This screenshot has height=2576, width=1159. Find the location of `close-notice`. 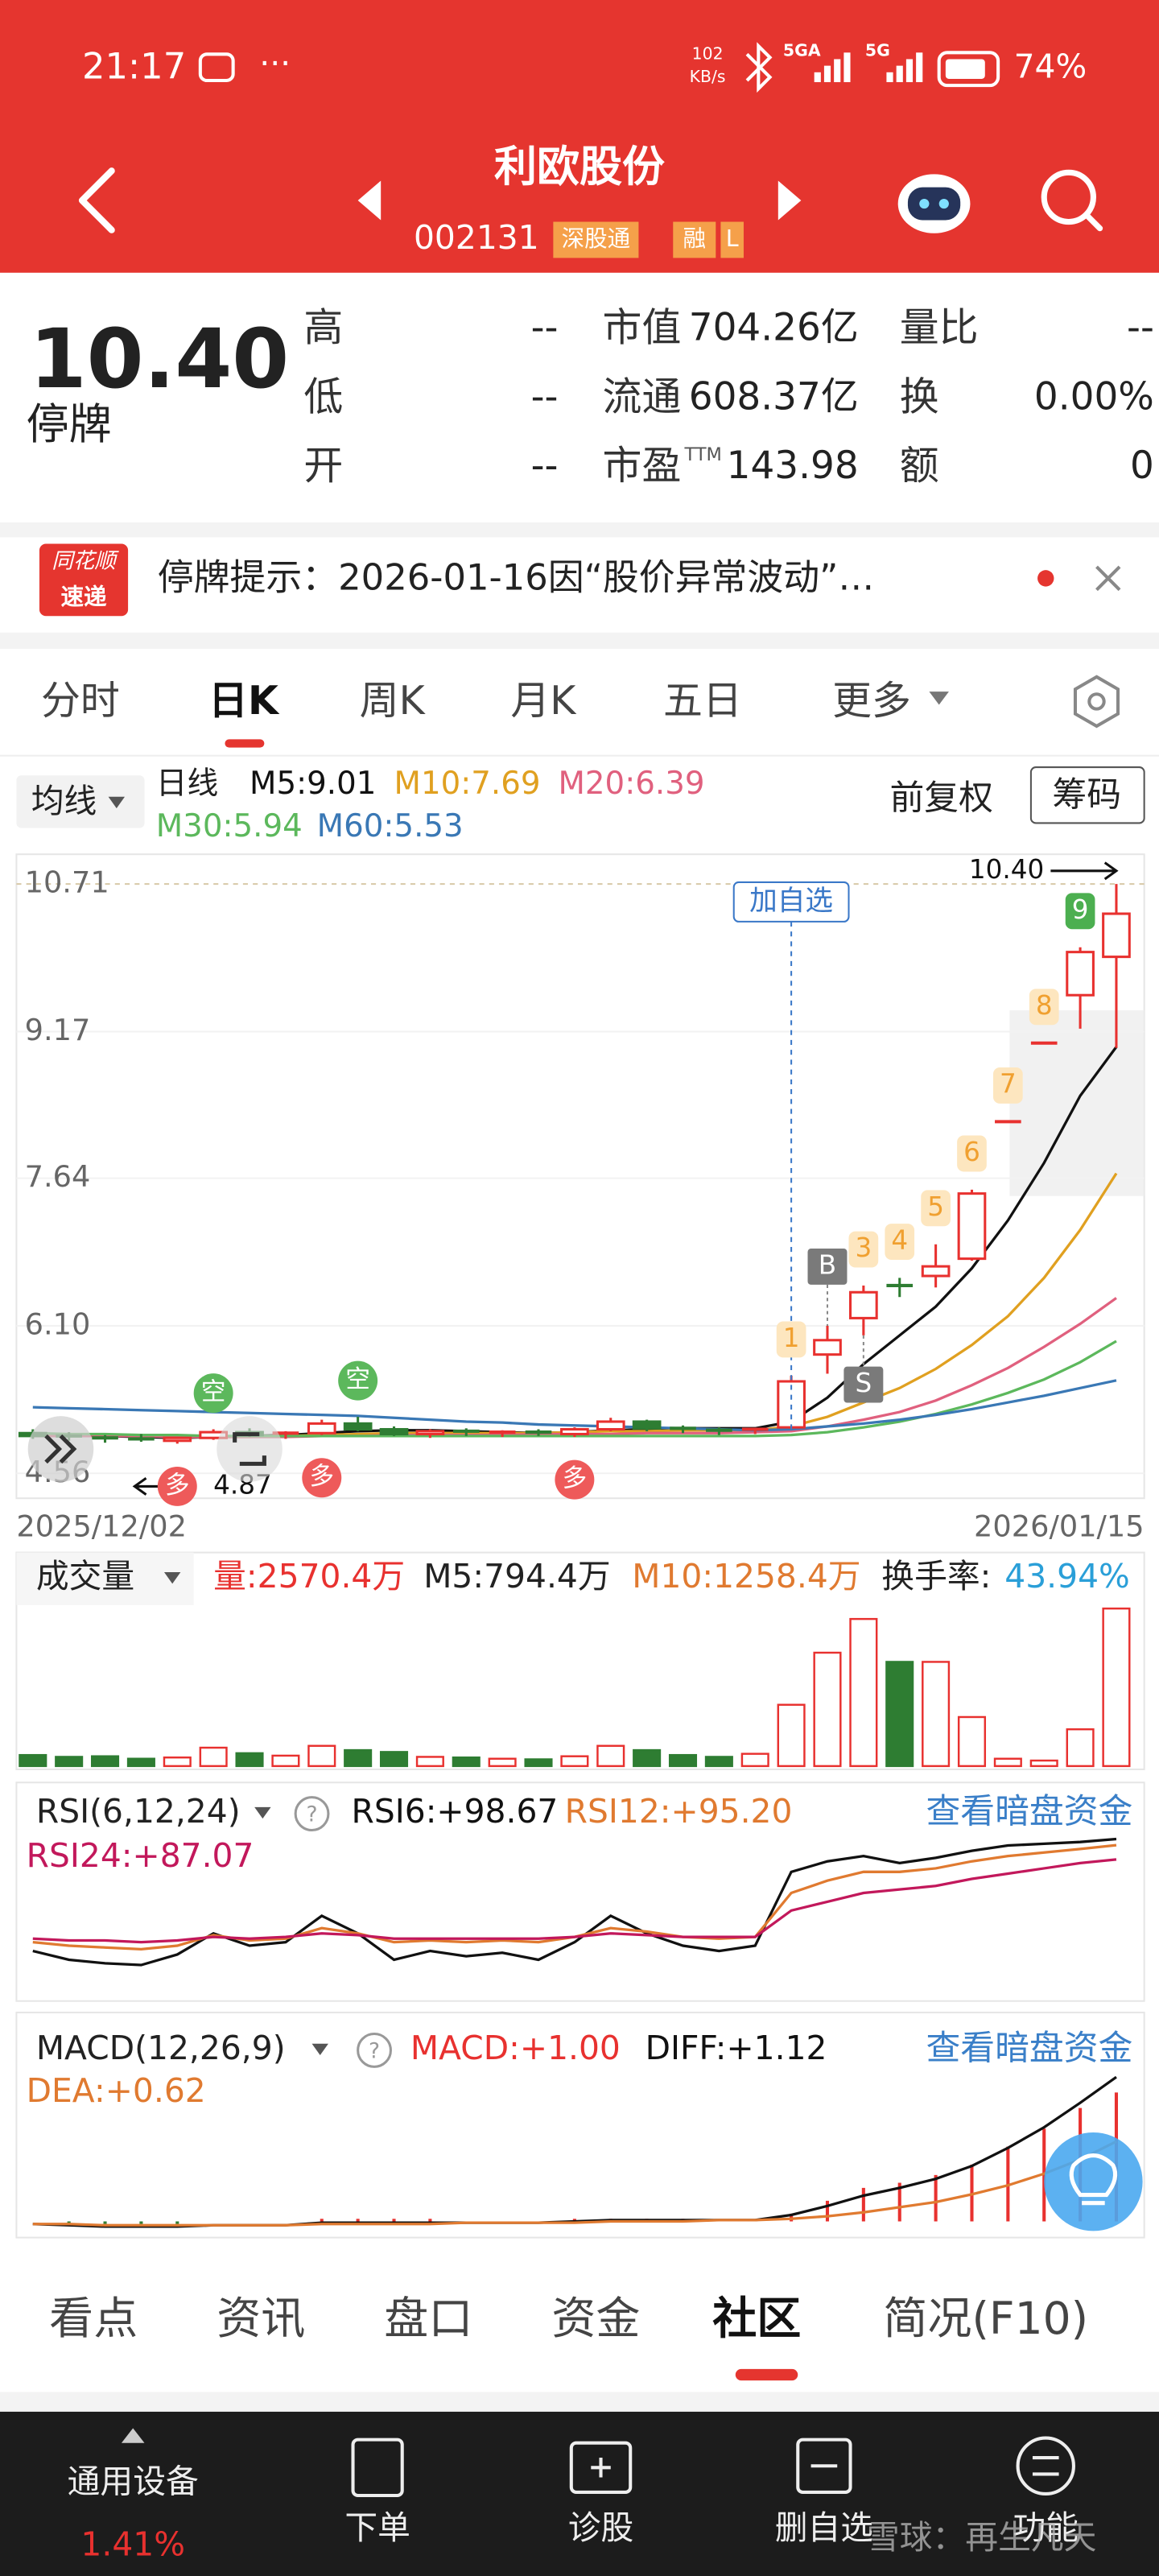

close-notice is located at coordinates (1108, 578).